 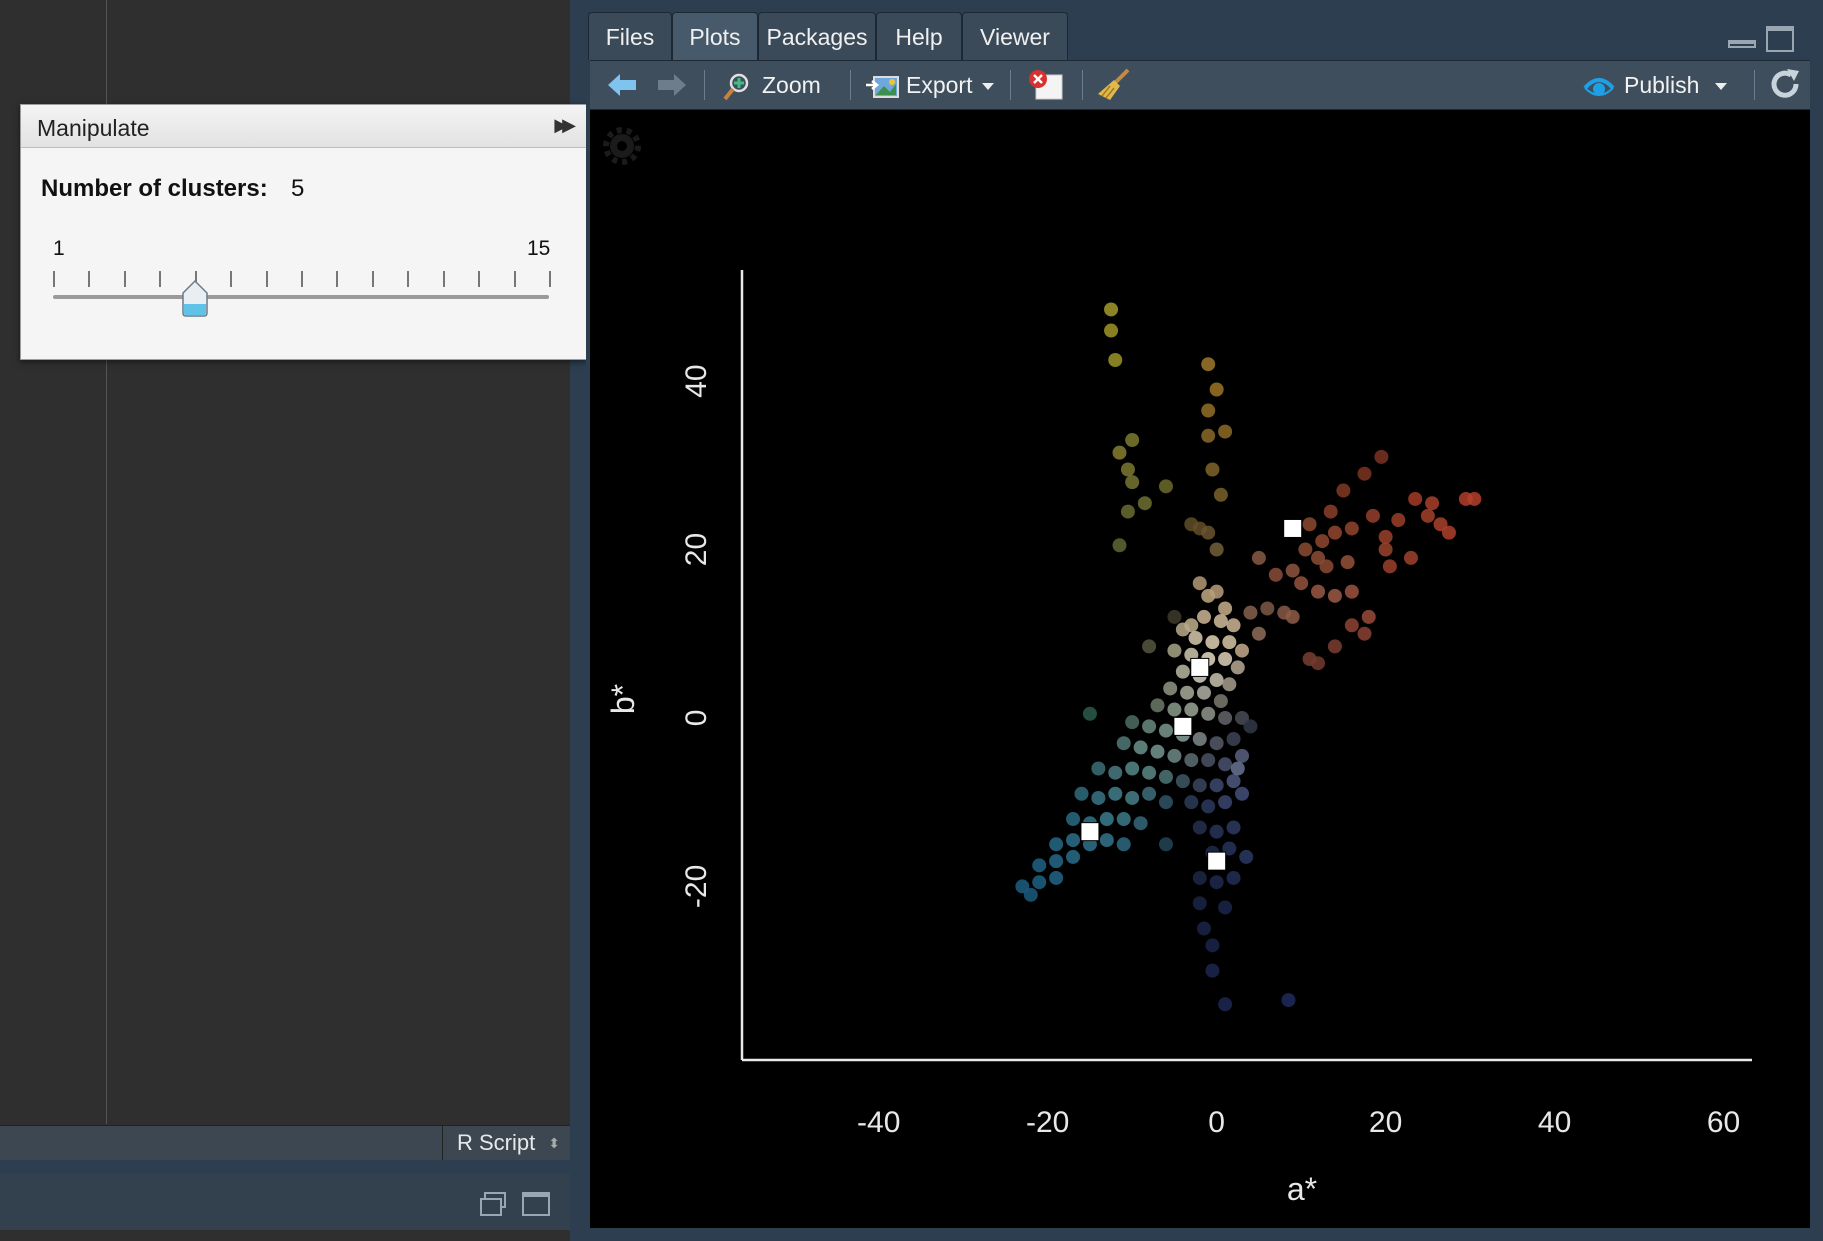 What do you see at coordinates (303, 126) in the screenshot?
I see `manipulate-header: Manipulate ▶▶` at bounding box center [303, 126].